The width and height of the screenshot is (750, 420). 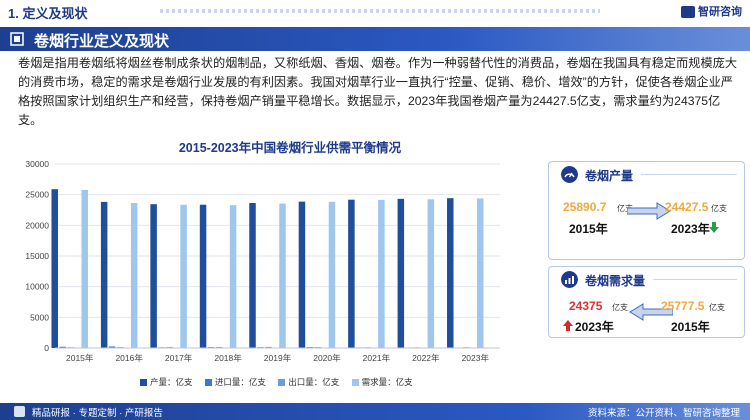 I want to click on legend-item-export: 出口量：亿支, so click(x=308, y=382).